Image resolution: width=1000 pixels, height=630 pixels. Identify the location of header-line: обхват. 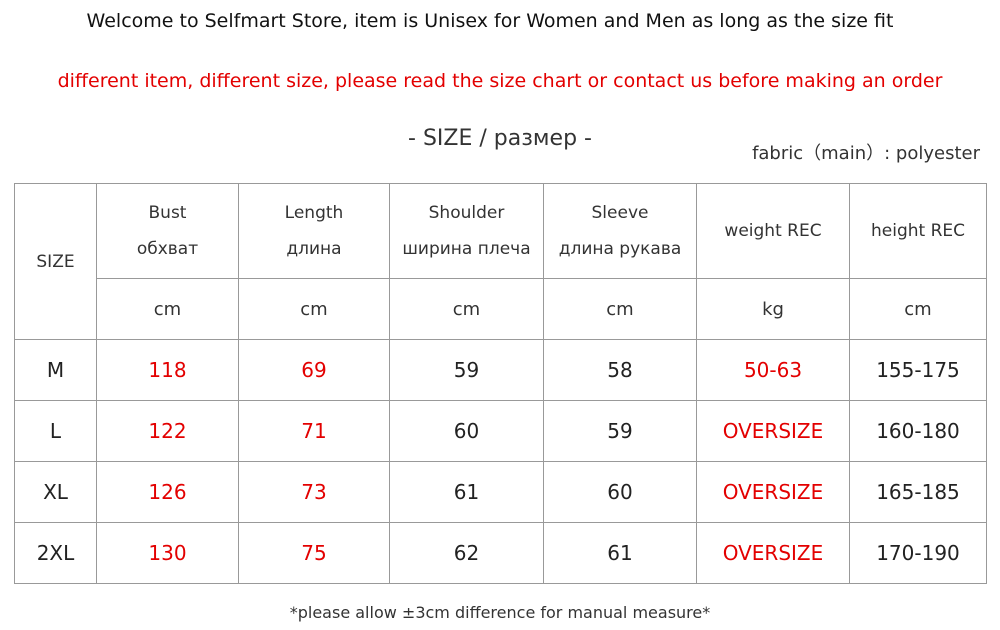
(167, 249).